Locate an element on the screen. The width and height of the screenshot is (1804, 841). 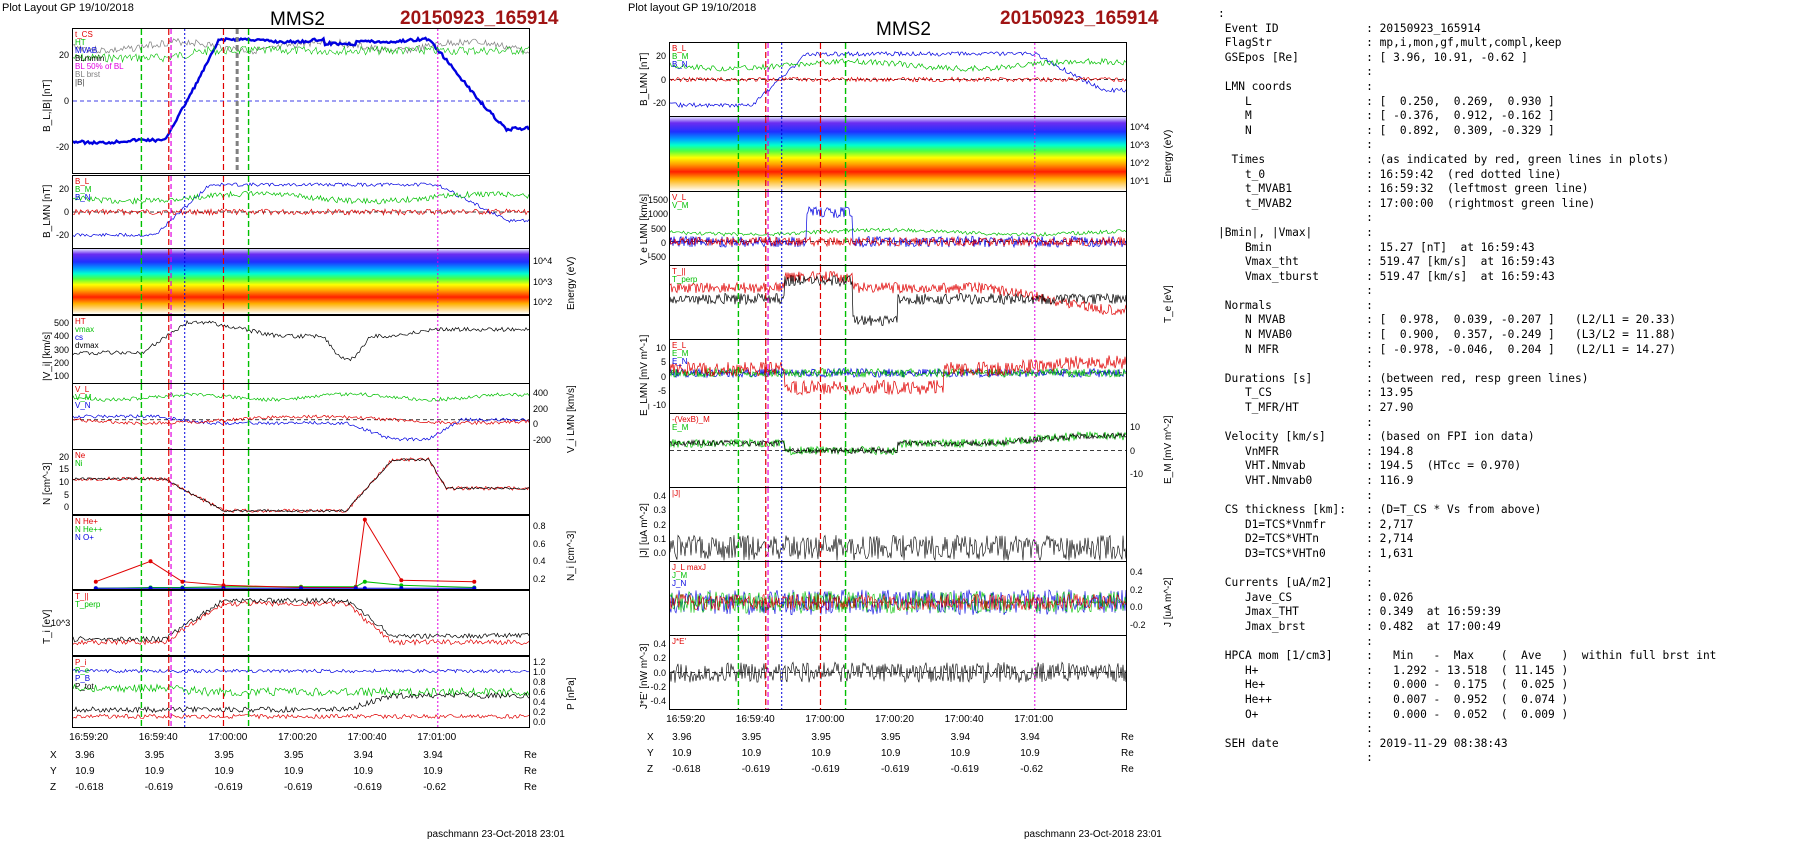
left-legend-entry: P_i is located at coordinates (81, 662).